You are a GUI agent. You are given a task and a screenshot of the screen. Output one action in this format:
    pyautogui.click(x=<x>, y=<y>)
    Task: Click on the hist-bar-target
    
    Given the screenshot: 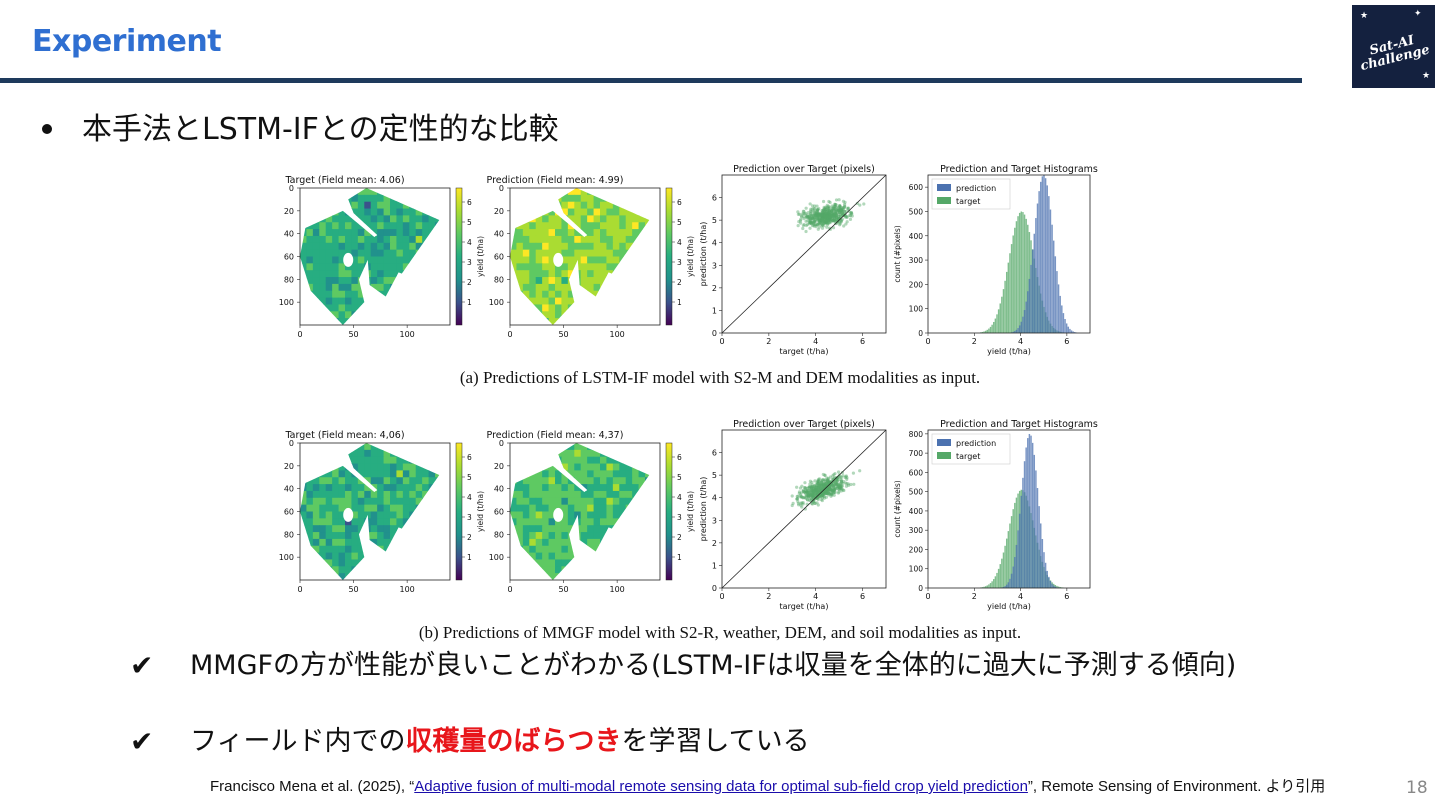 What is the action you would take?
    pyautogui.click(x=1019, y=272)
    